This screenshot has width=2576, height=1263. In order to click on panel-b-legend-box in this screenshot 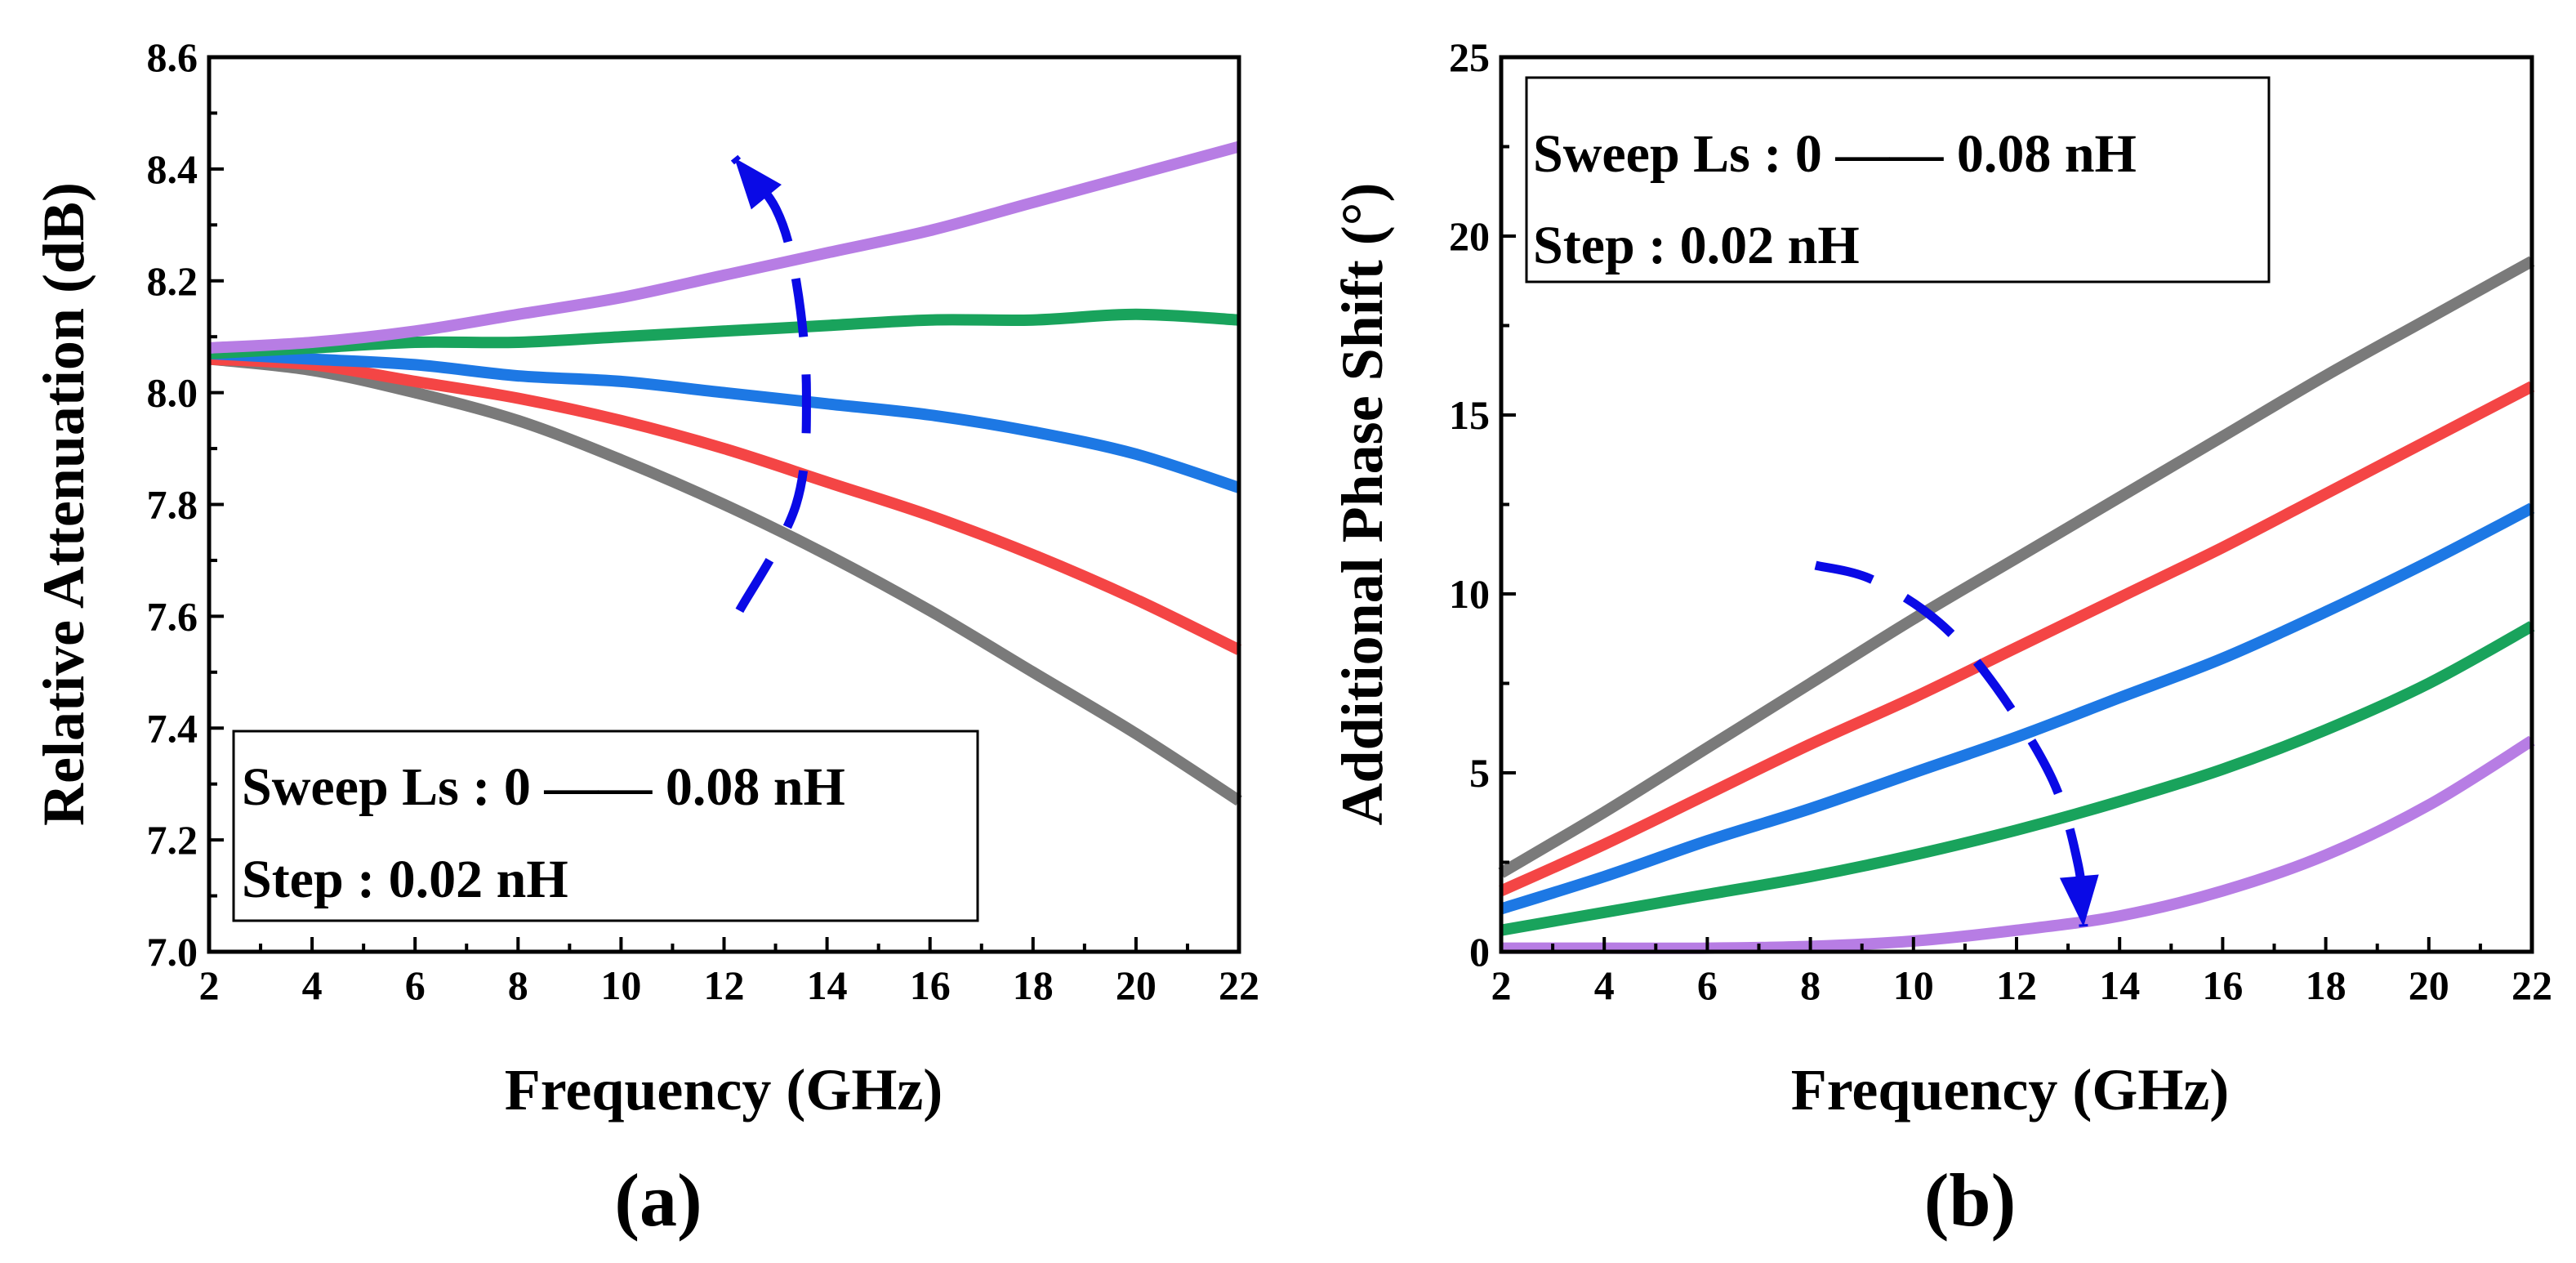, I will do `click(1898, 179)`.